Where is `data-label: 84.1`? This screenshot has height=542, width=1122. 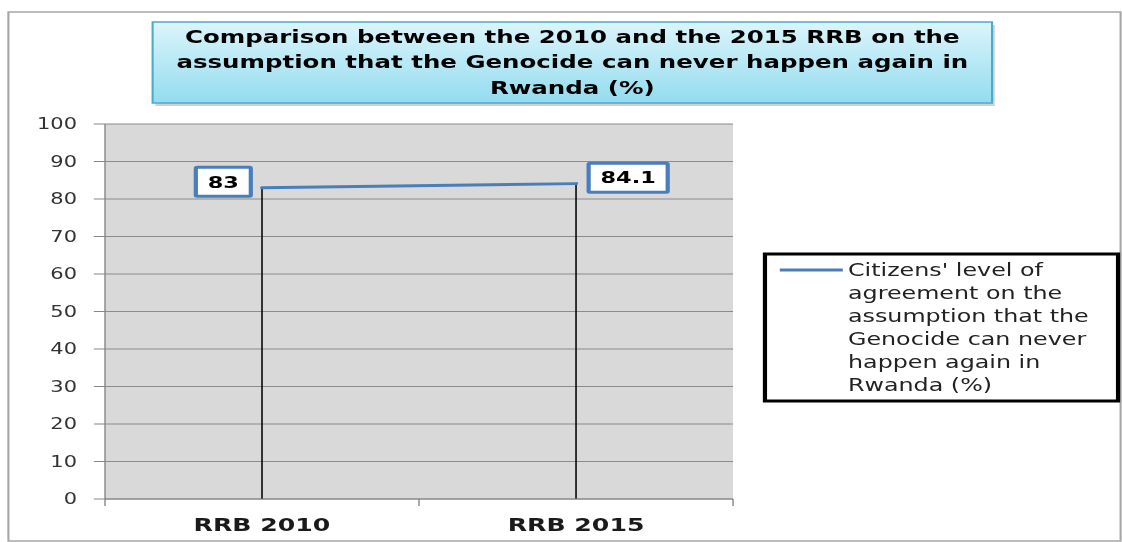 data-label: 84.1 is located at coordinates (628, 178).